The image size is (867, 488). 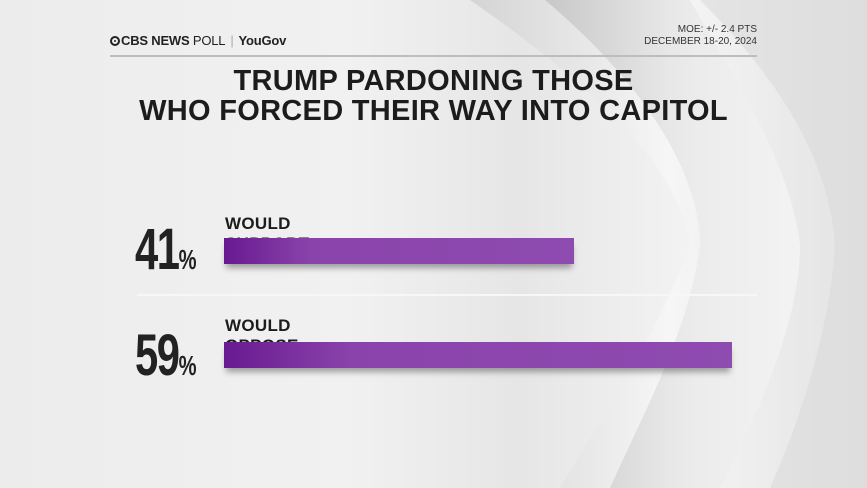 I want to click on brand-poll: POLL, so click(x=209, y=40).